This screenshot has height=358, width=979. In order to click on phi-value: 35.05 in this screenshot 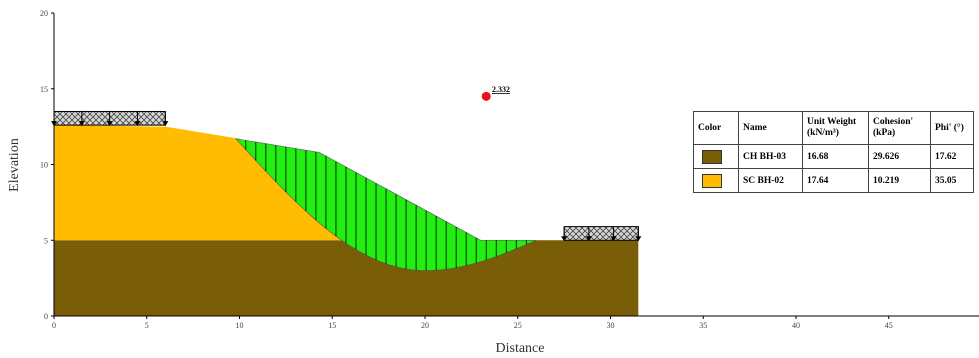, I will do `click(952, 180)`.